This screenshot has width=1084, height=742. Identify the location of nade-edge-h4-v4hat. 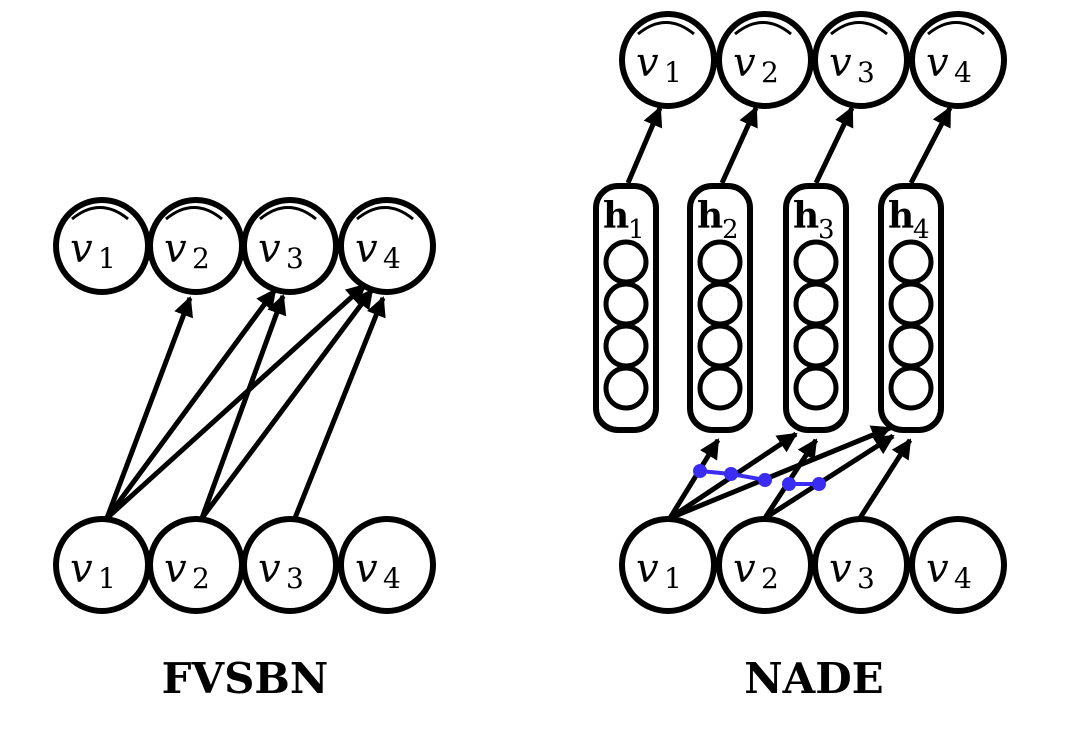
(930, 145).